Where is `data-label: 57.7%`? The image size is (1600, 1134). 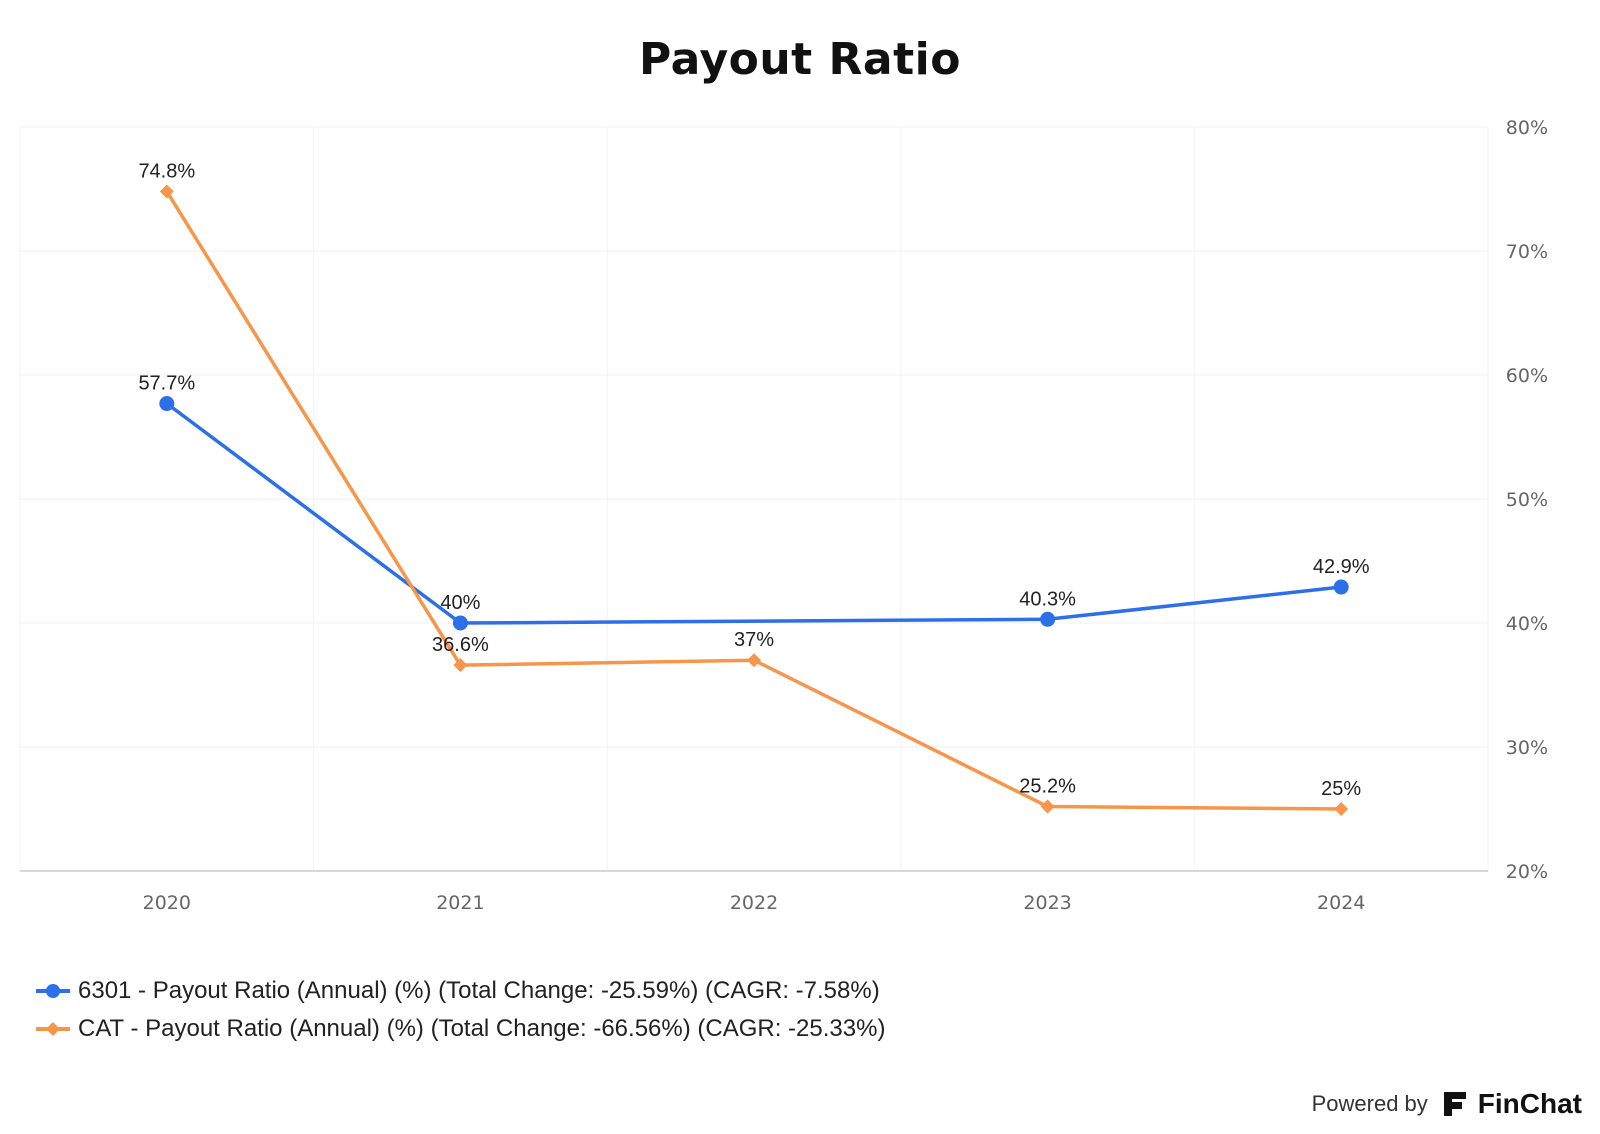 data-label: 57.7% is located at coordinates (166, 384).